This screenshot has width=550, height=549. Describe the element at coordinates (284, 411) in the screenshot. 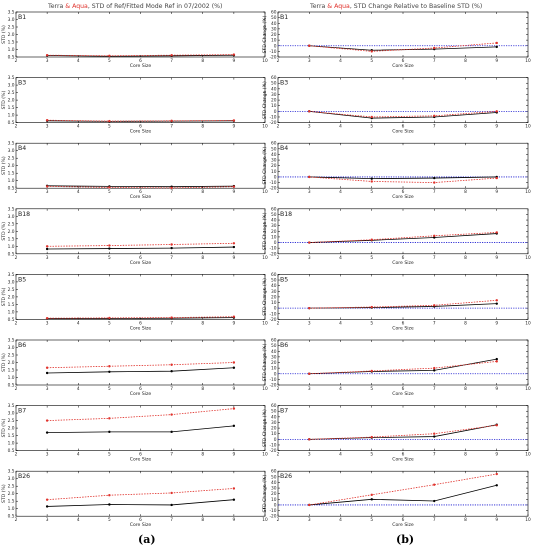

I see `band-label: B7` at that location.